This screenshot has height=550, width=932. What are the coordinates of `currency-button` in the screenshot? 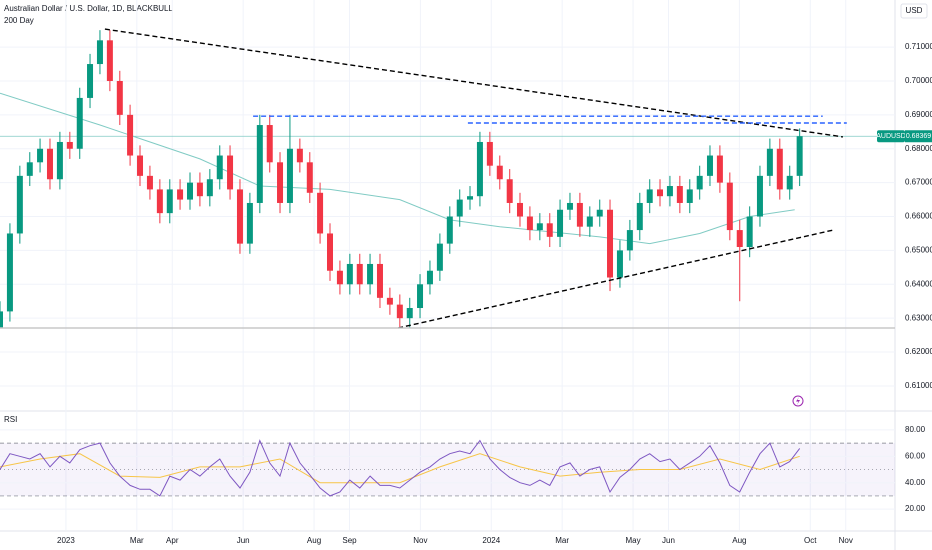 It's located at (914, 11).